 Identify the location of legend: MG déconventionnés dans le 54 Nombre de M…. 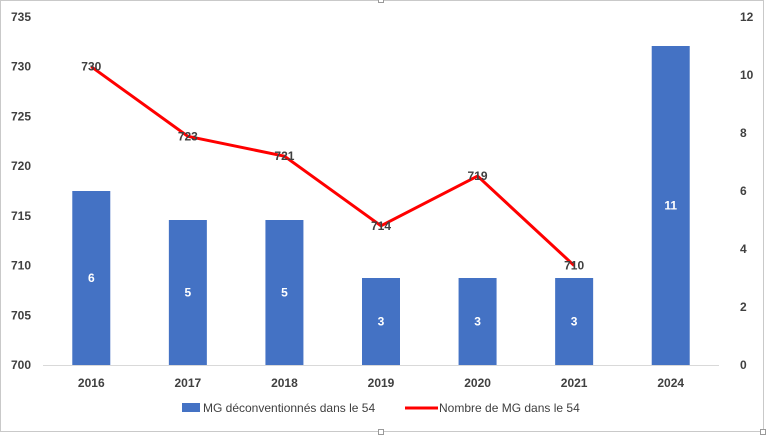
(381, 408).